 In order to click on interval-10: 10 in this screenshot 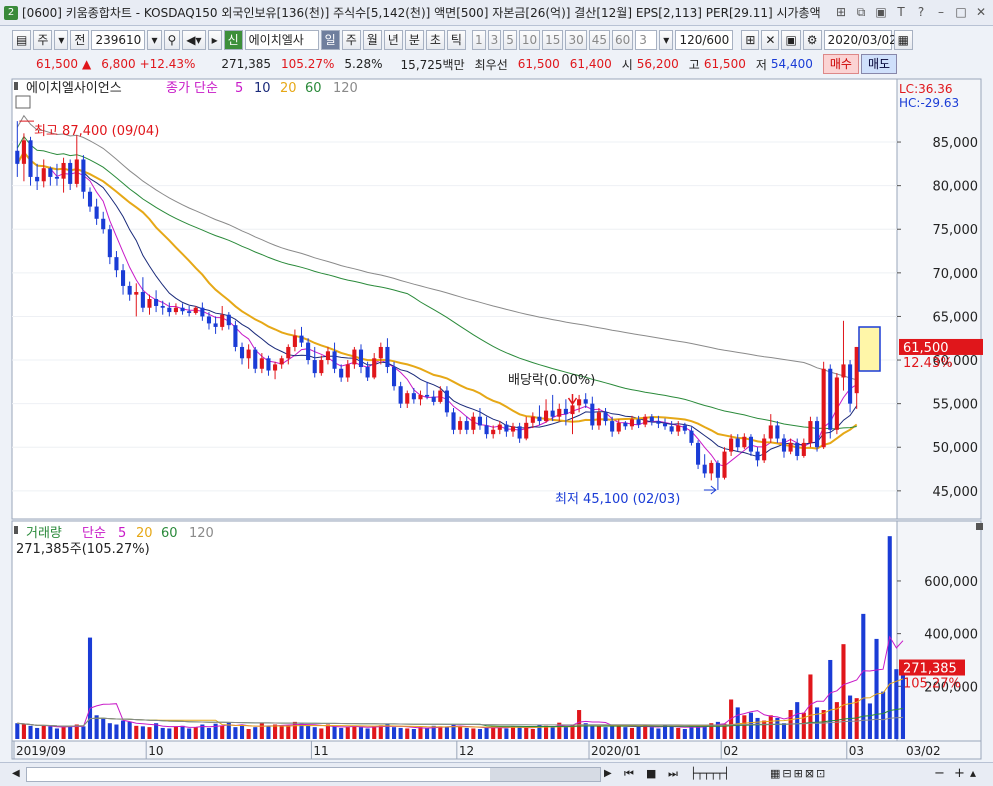, I will do `click(529, 40)`.